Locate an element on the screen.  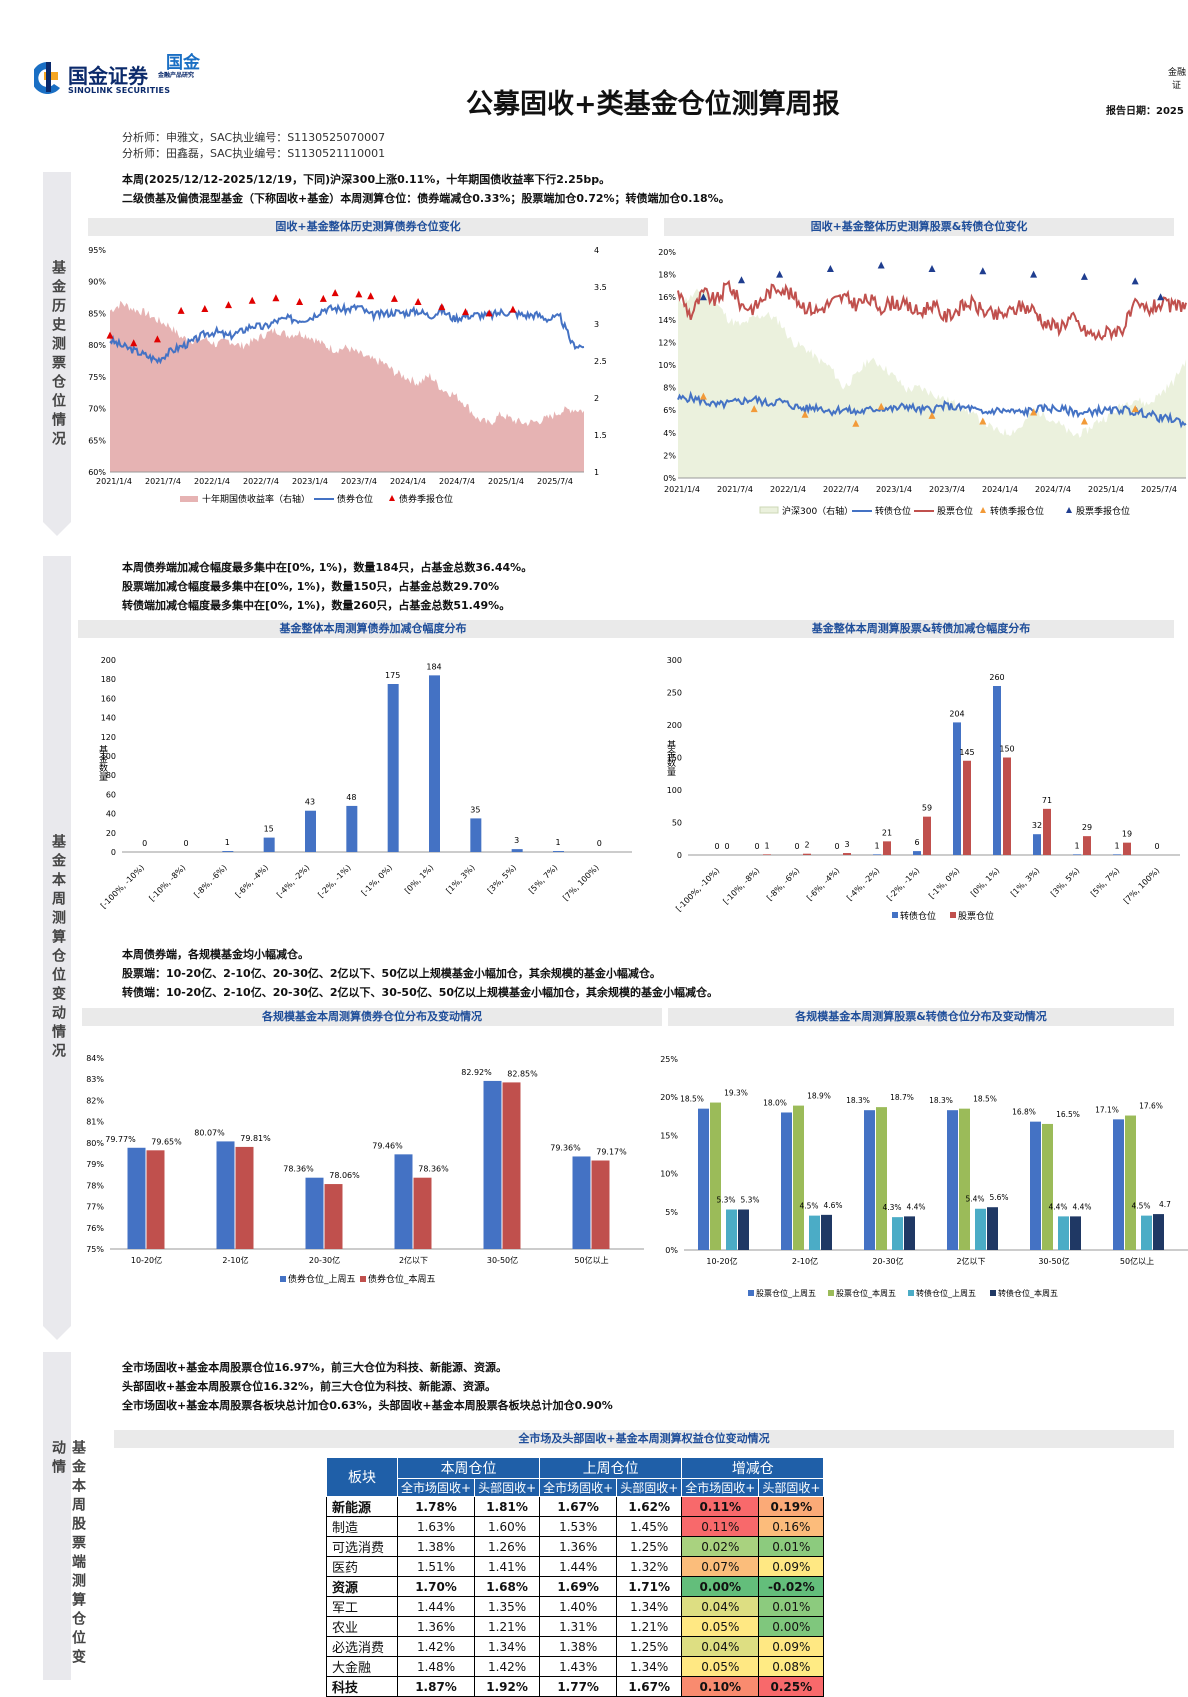
table-cell: 0.19% is located at coordinates (791, 1506).